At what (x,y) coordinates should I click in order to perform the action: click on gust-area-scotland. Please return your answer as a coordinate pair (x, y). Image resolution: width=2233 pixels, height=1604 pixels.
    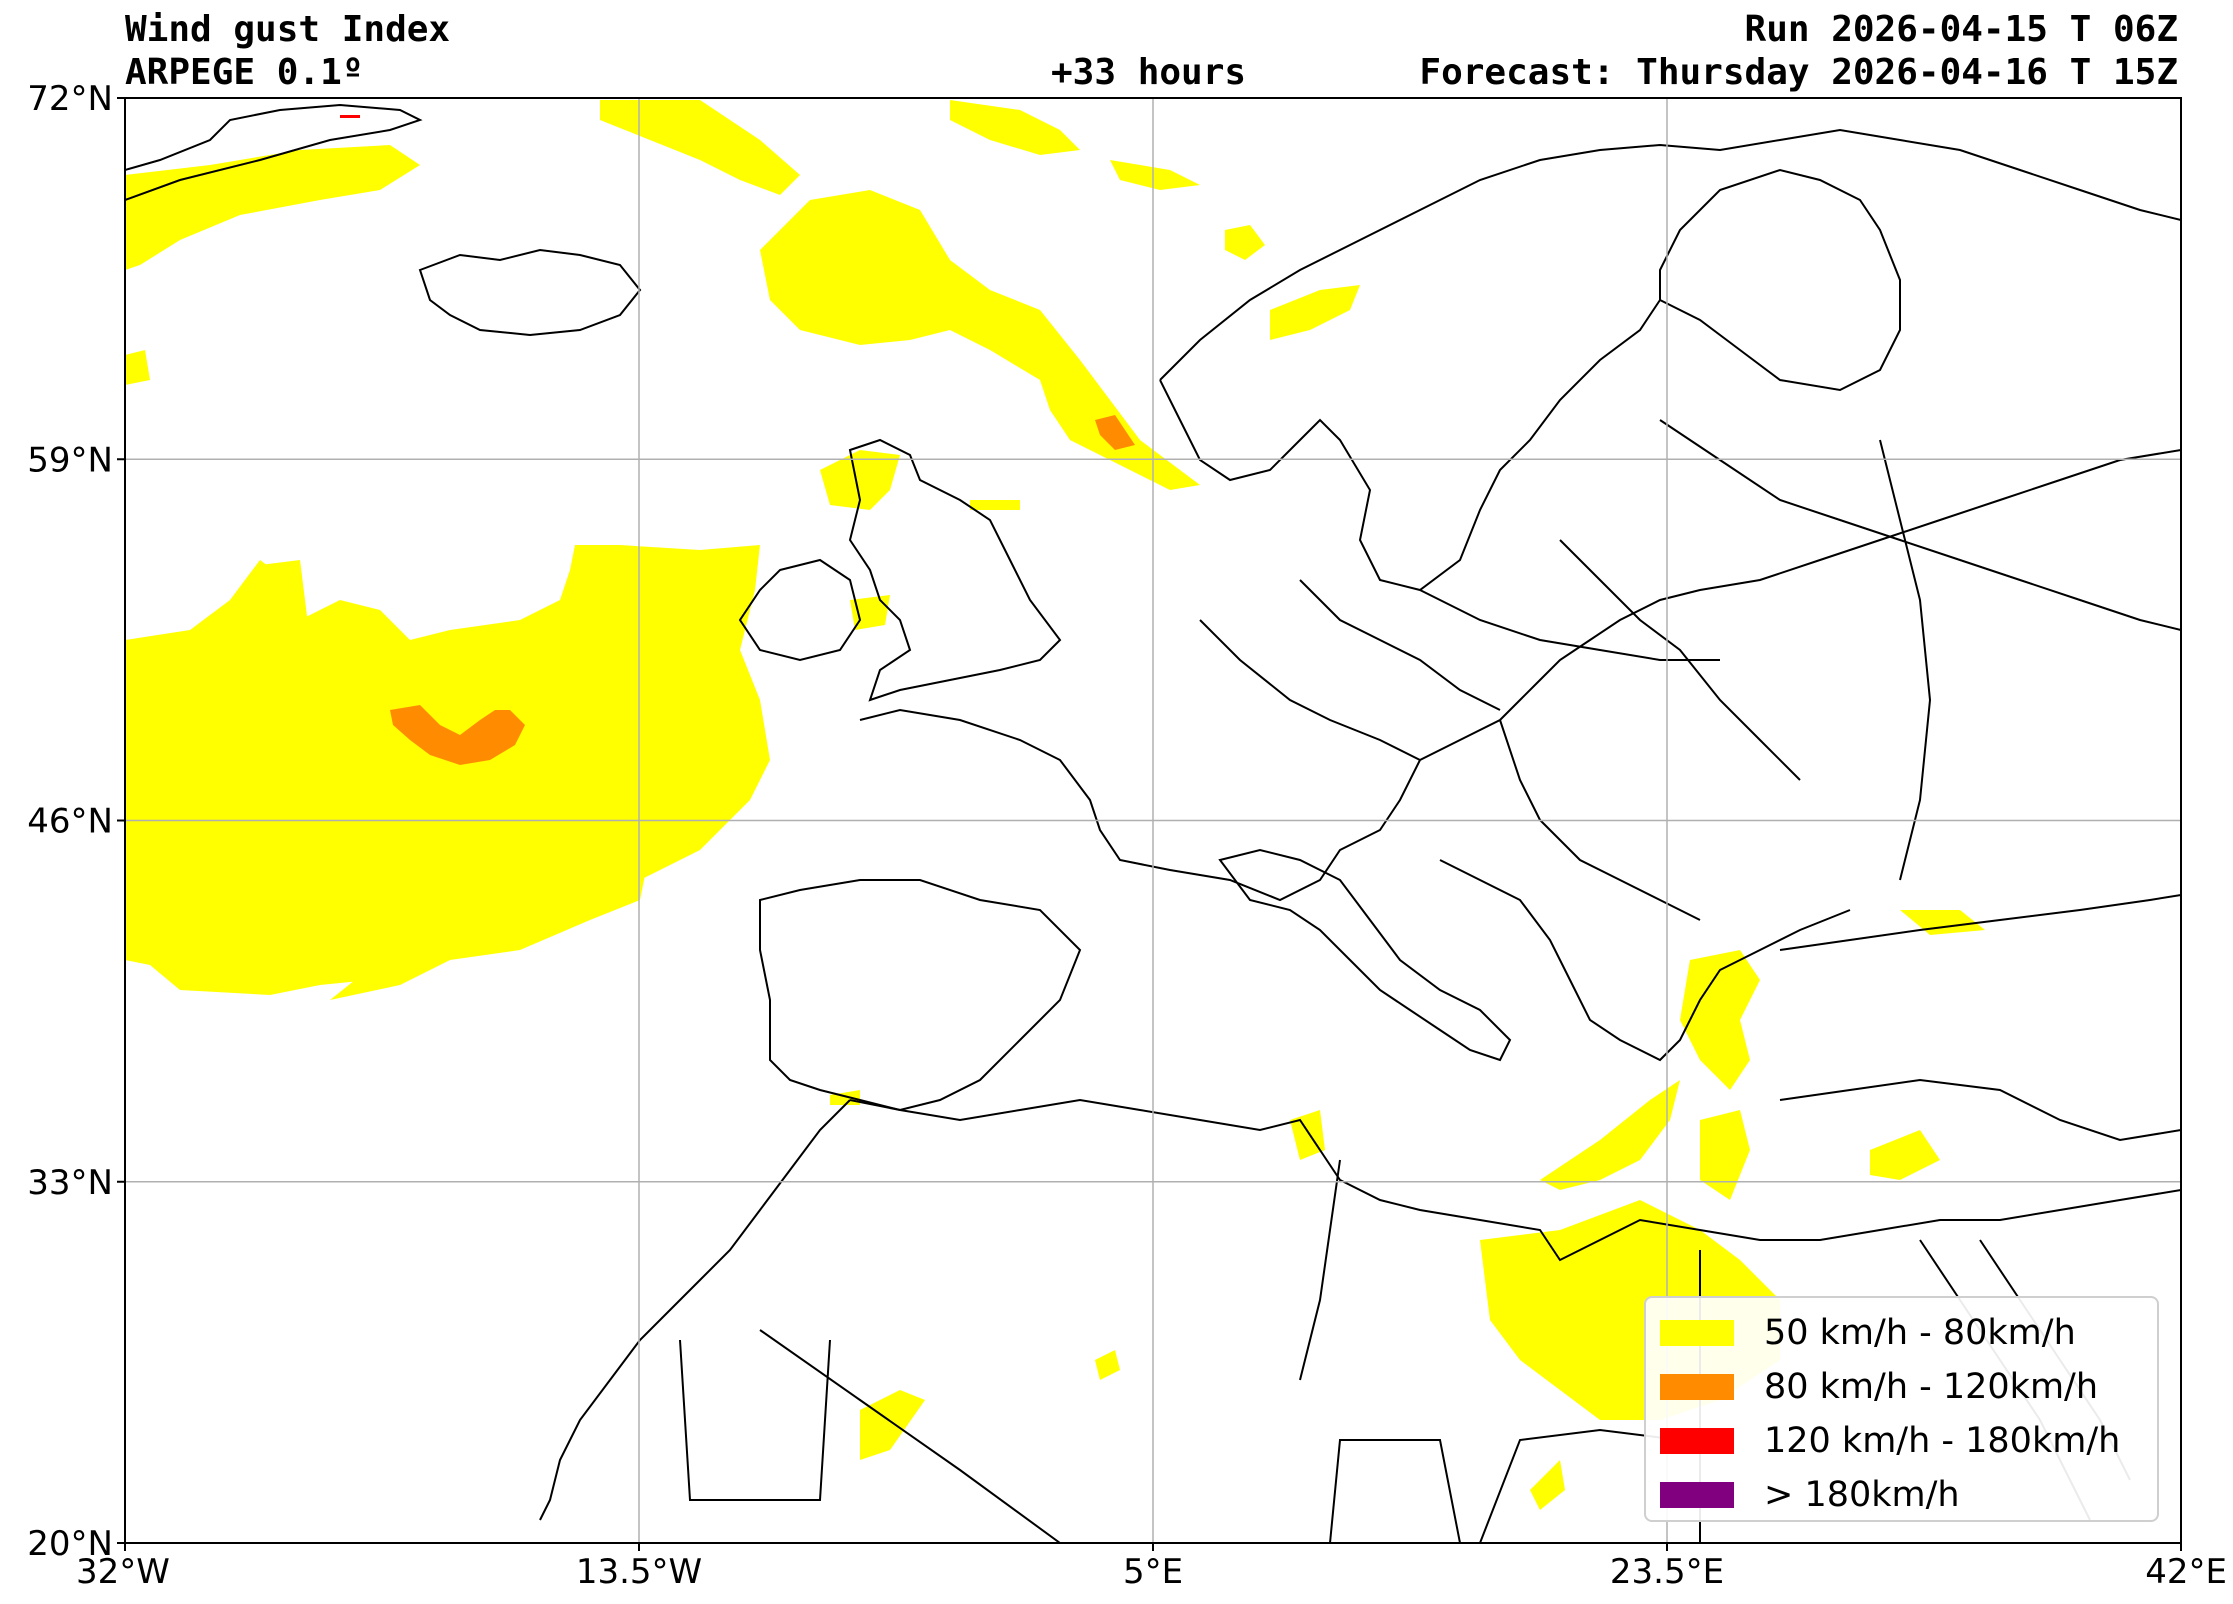
    Looking at the image, I should click on (860, 480).